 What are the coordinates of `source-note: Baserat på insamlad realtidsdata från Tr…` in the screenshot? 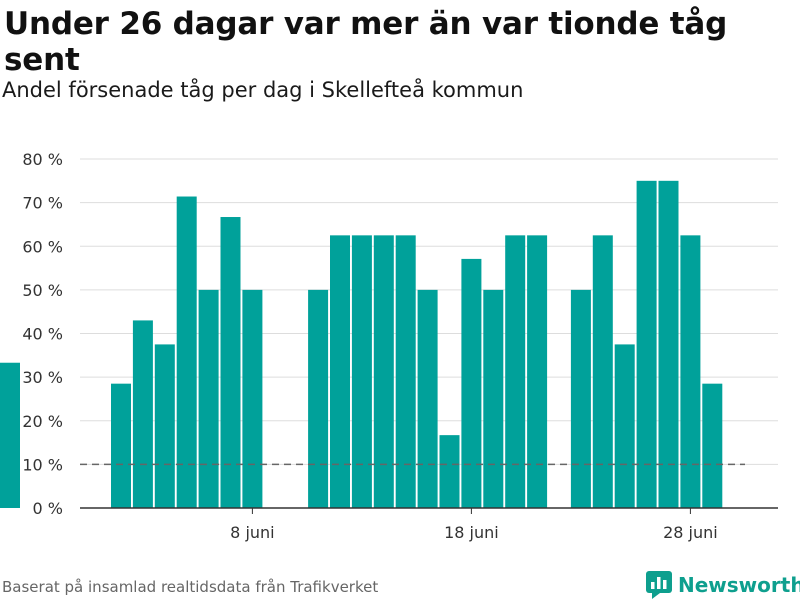 It's located at (190, 587).